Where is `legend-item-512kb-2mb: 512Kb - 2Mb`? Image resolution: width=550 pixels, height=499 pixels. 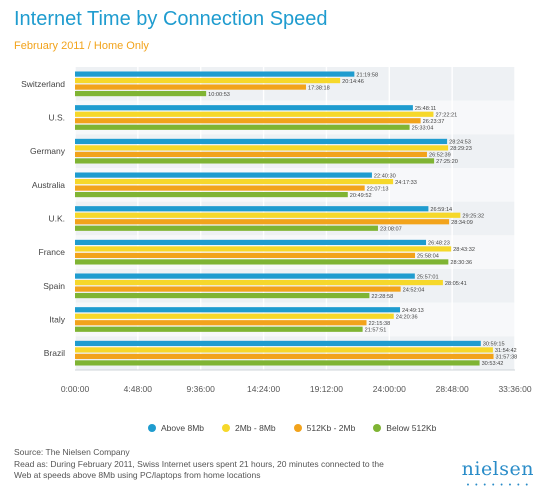
legend-item-512kb-2mb: 512Kb - 2Mb is located at coordinates (324, 428).